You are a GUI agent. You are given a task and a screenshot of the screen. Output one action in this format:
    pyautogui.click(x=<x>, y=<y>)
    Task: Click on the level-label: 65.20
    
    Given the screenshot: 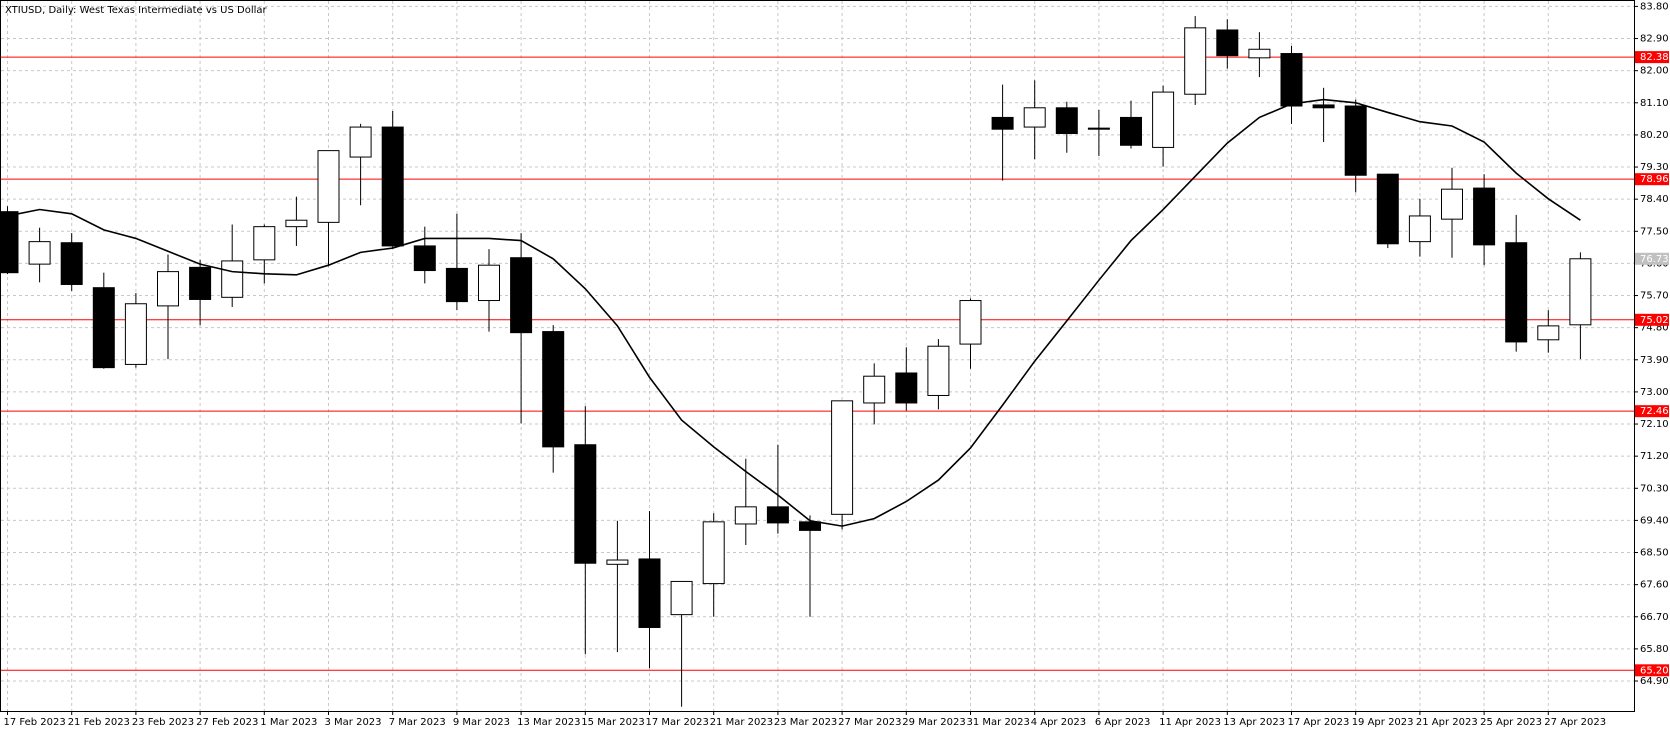 What is the action you would take?
    pyautogui.click(x=1654, y=670)
    